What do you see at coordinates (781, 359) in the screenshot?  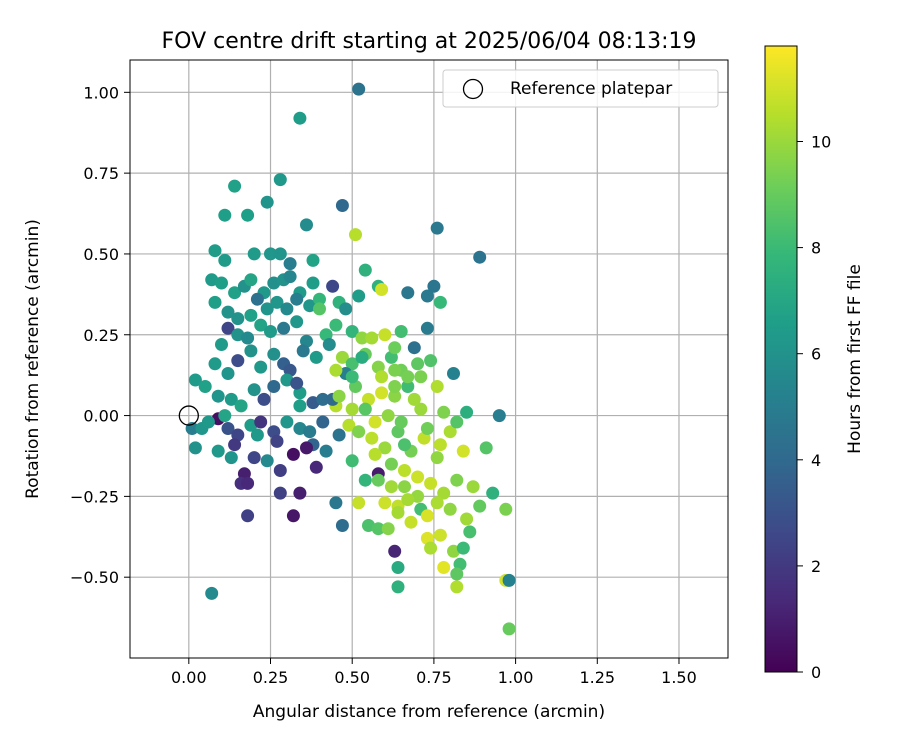 I see `colorbar-gradient` at bounding box center [781, 359].